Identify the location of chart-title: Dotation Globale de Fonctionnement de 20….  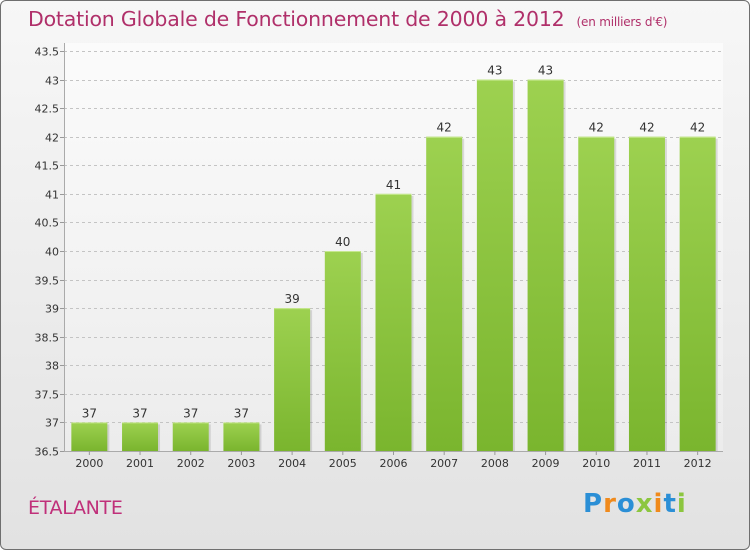
(347, 19).